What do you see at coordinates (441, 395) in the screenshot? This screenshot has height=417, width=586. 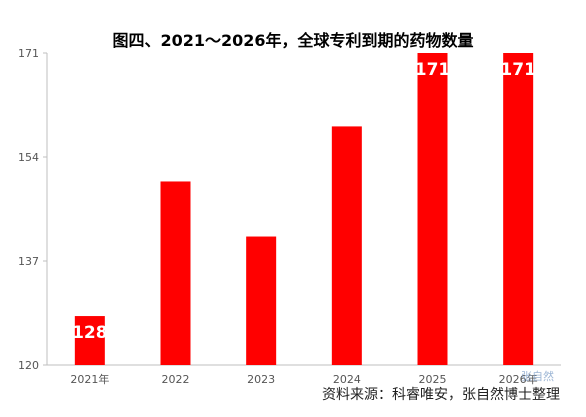 I see `source-note: 资料来源：科睿唯安，张自然博士整理` at bounding box center [441, 395].